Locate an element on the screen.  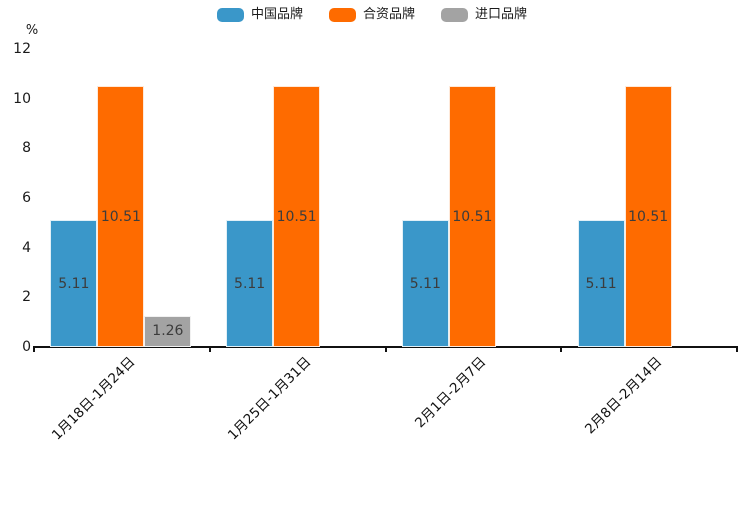
bar-value-label: 1.26 is located at coordinates (168, 331).